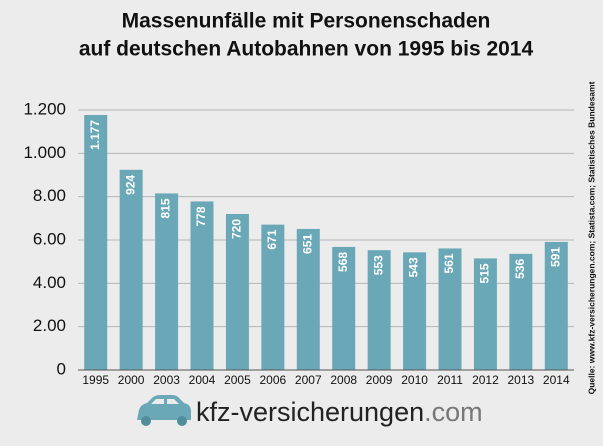 This screenshot has width=603, height=446. What do you see at coordinates (166, 208) in the screenshot?
I see `data-label: 815` at bounding box center [166, 208].